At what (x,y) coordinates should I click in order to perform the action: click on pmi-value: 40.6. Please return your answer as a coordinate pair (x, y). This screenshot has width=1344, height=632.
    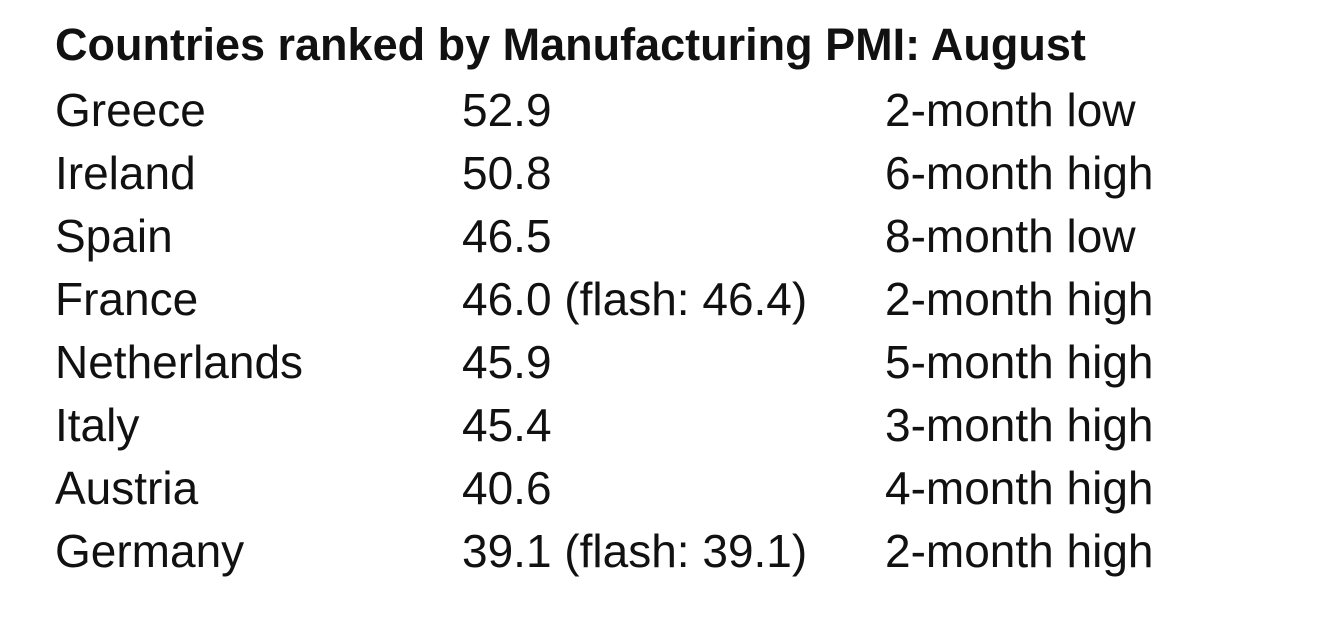
    Looking at the image, I should click on (507, 488).